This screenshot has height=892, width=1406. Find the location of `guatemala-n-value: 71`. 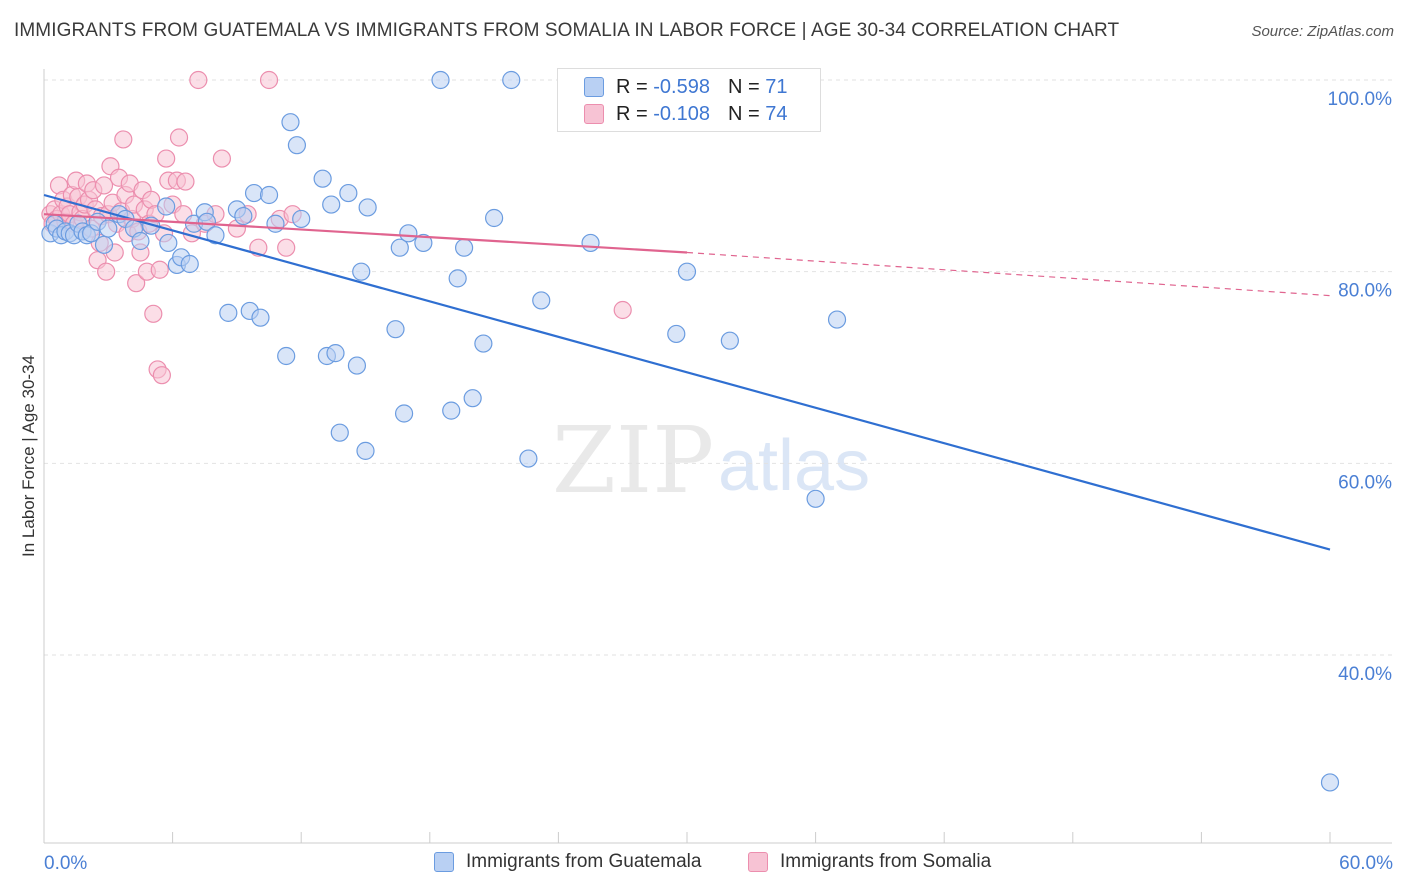

guatemala-n-value: 71 is located at coordinates (776, 86).